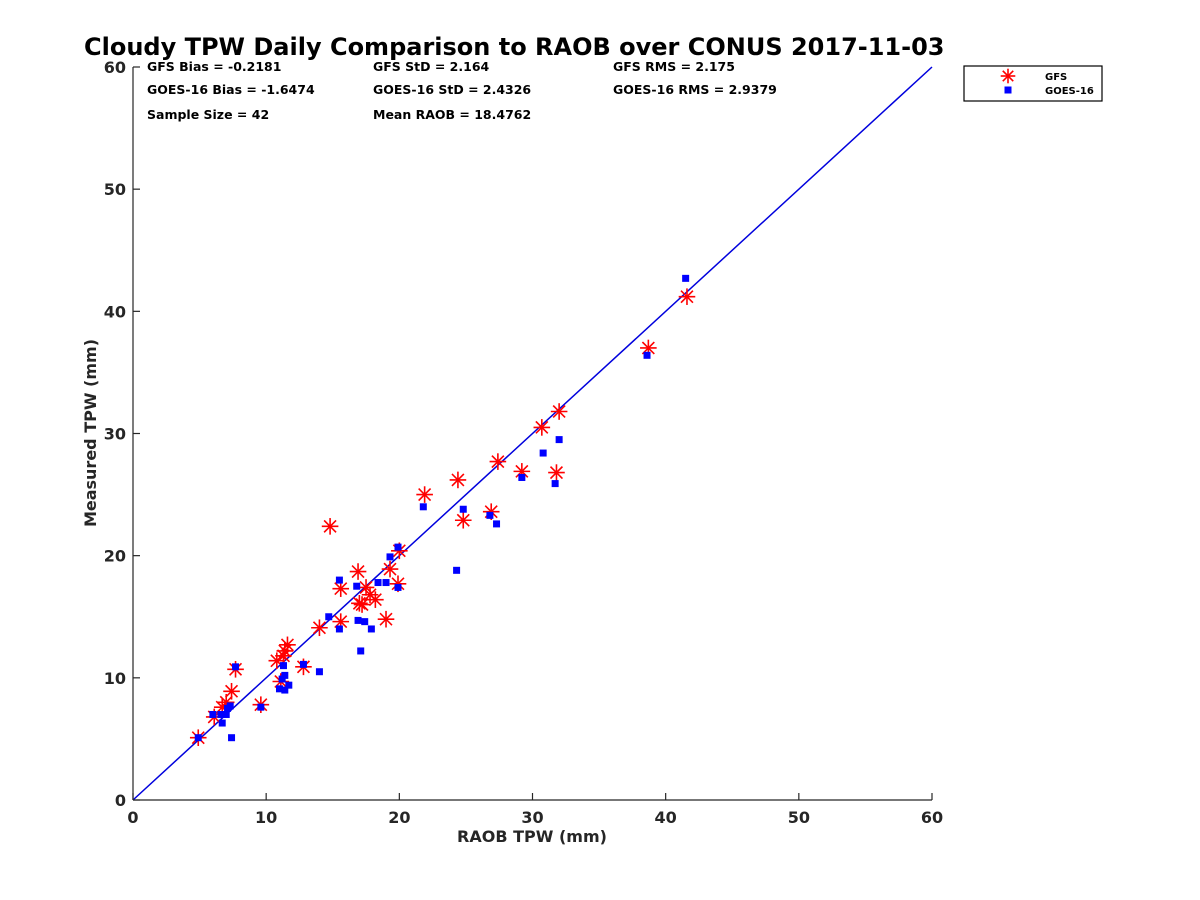  I want to click on y-tick-label: 30, so click(115, 434).